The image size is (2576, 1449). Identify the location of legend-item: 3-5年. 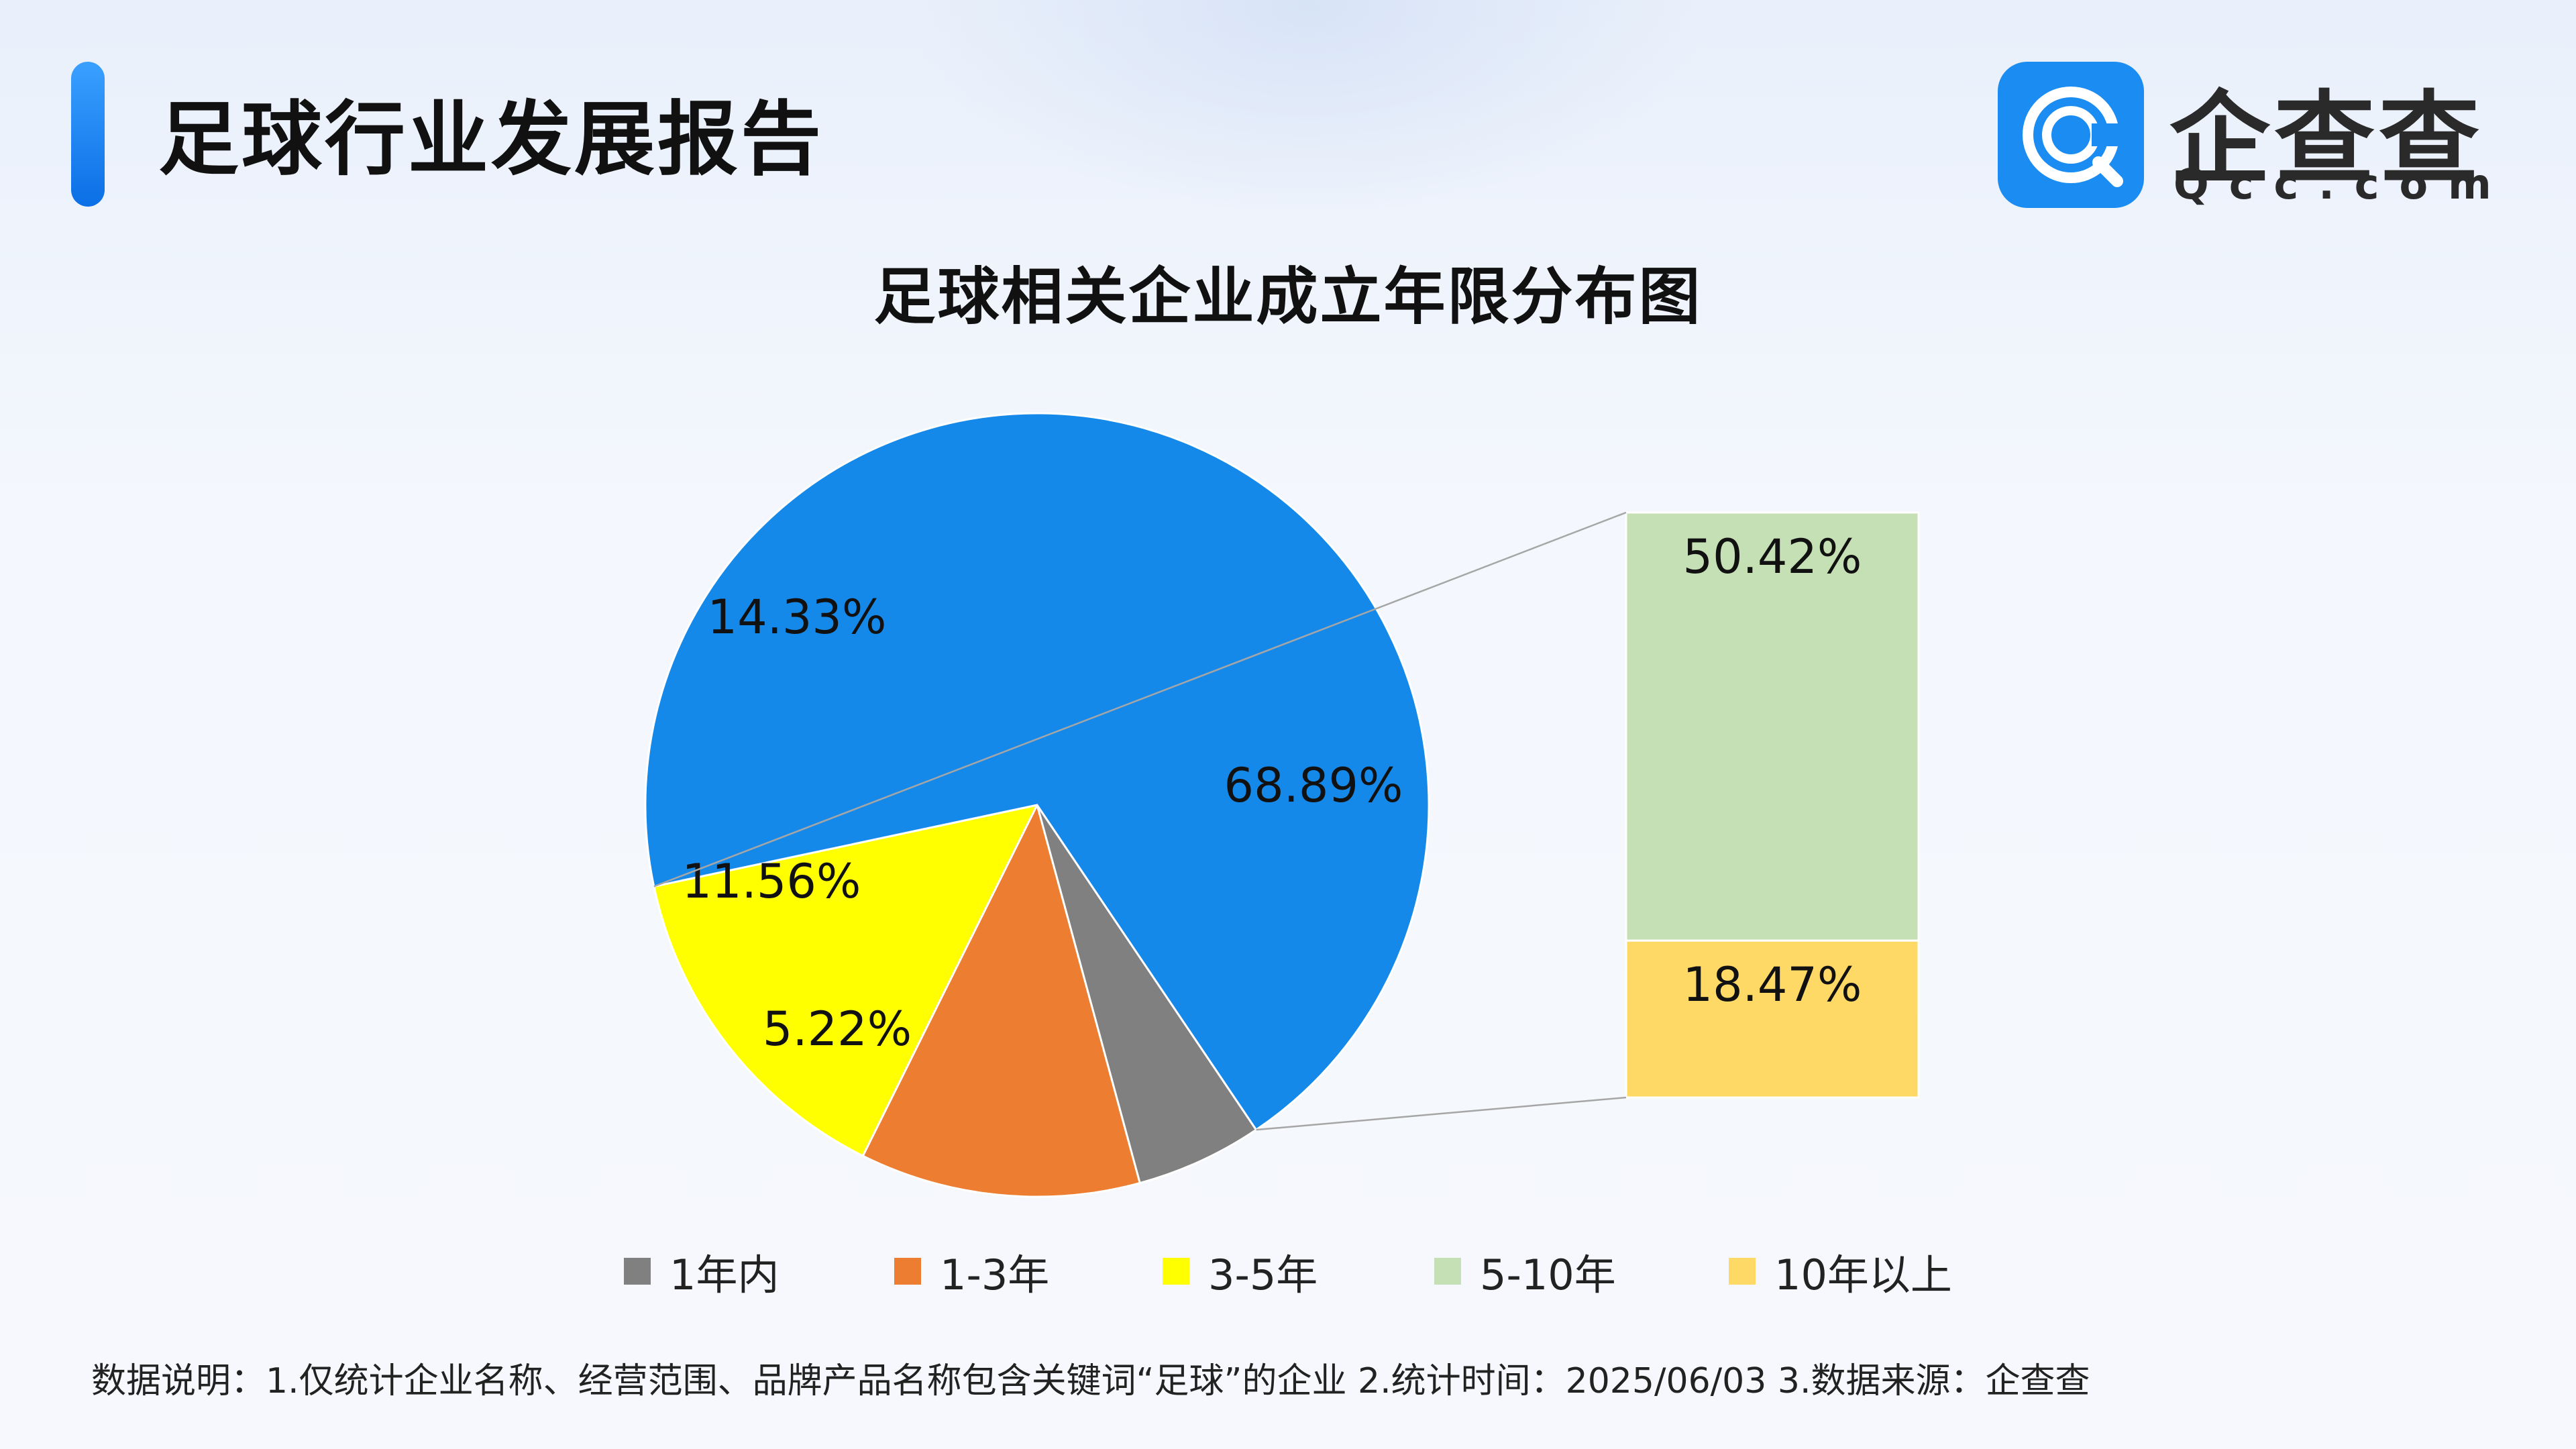
(1240, 1271).